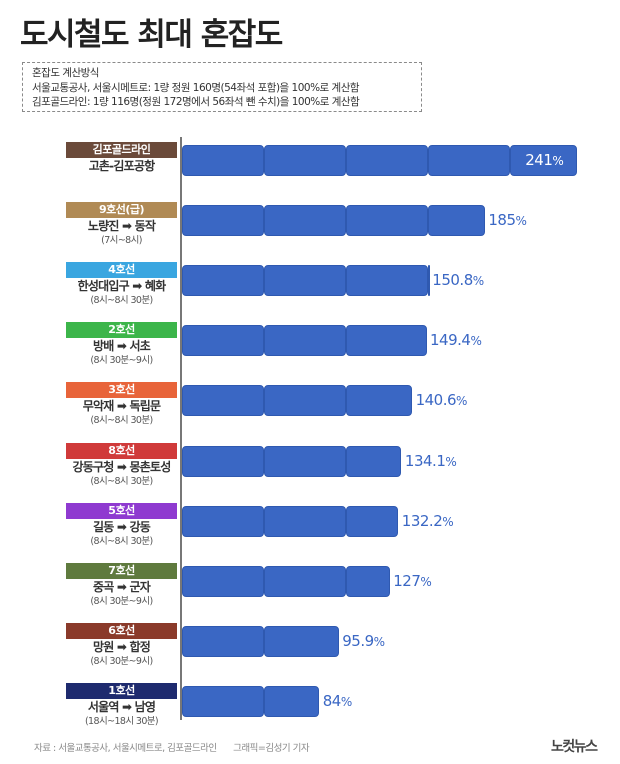 The width and height of the screenshot is (620, 764). Describe the element at coordinates (151, 35) in the screenshot. I see `page-title: 도시철도 최대 혼잡도` at that location.